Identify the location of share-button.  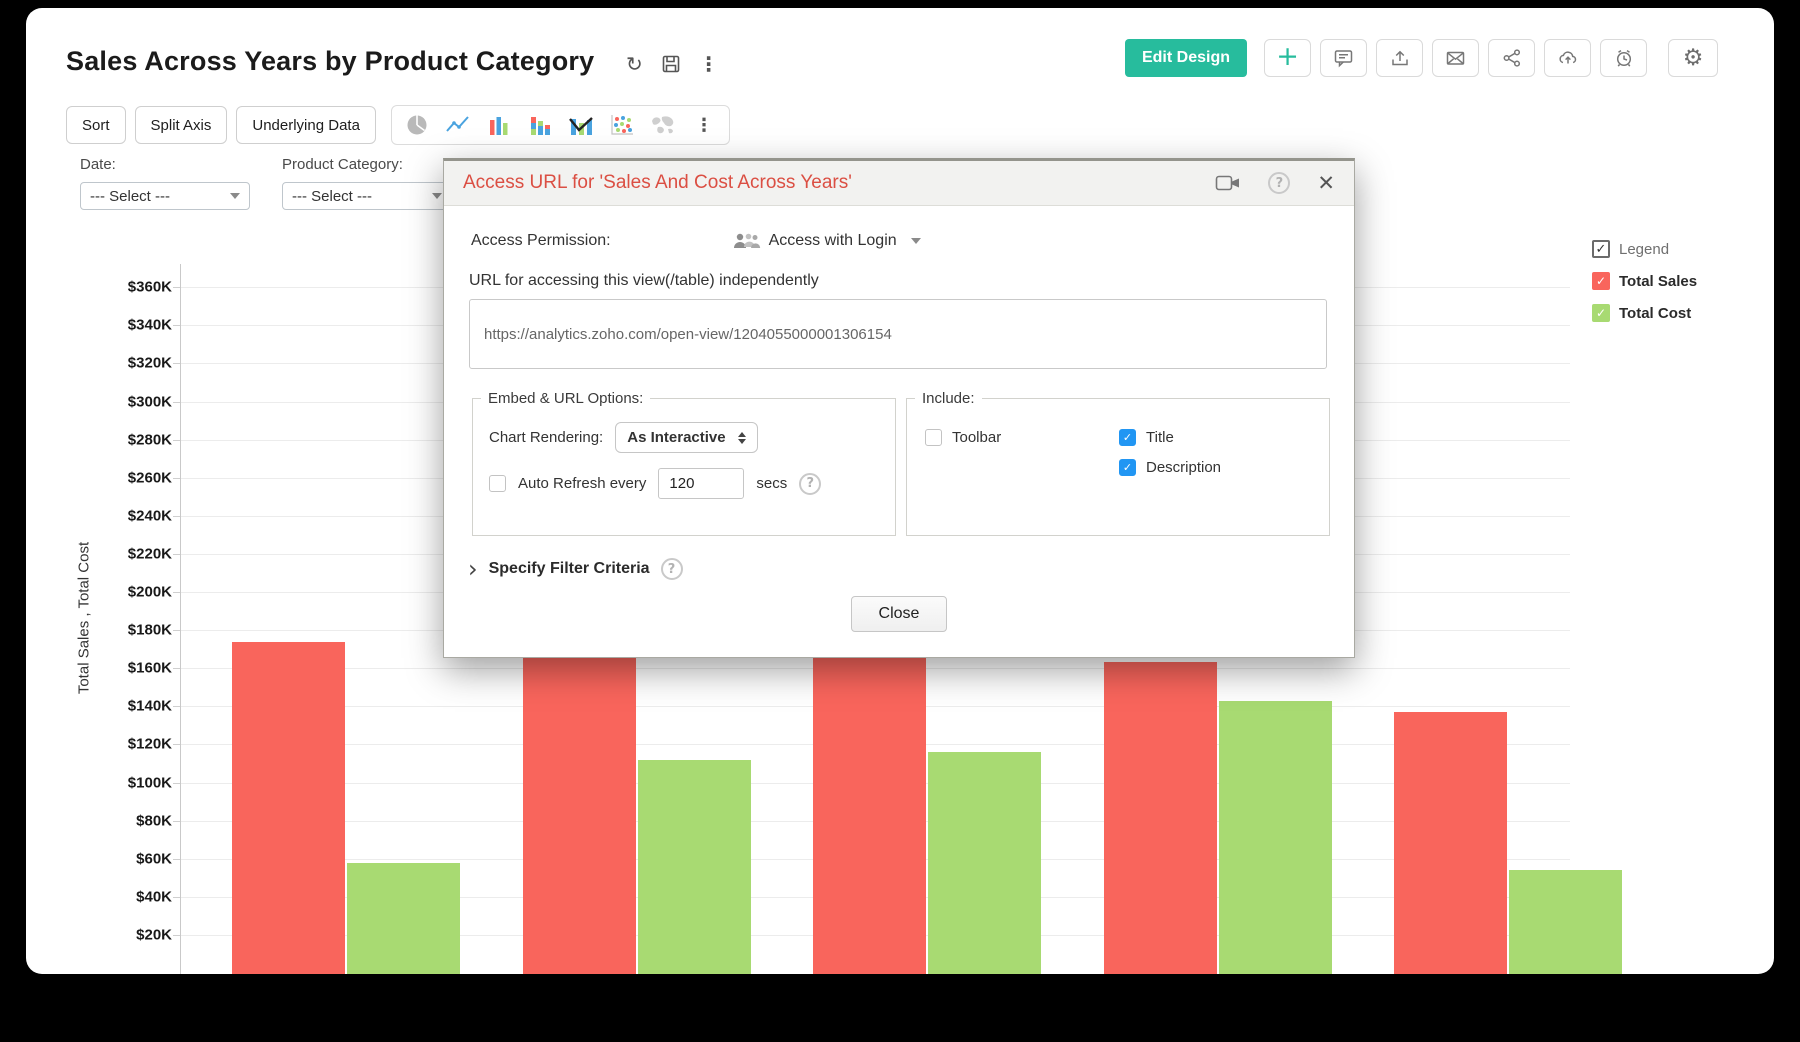
(1511, 58).